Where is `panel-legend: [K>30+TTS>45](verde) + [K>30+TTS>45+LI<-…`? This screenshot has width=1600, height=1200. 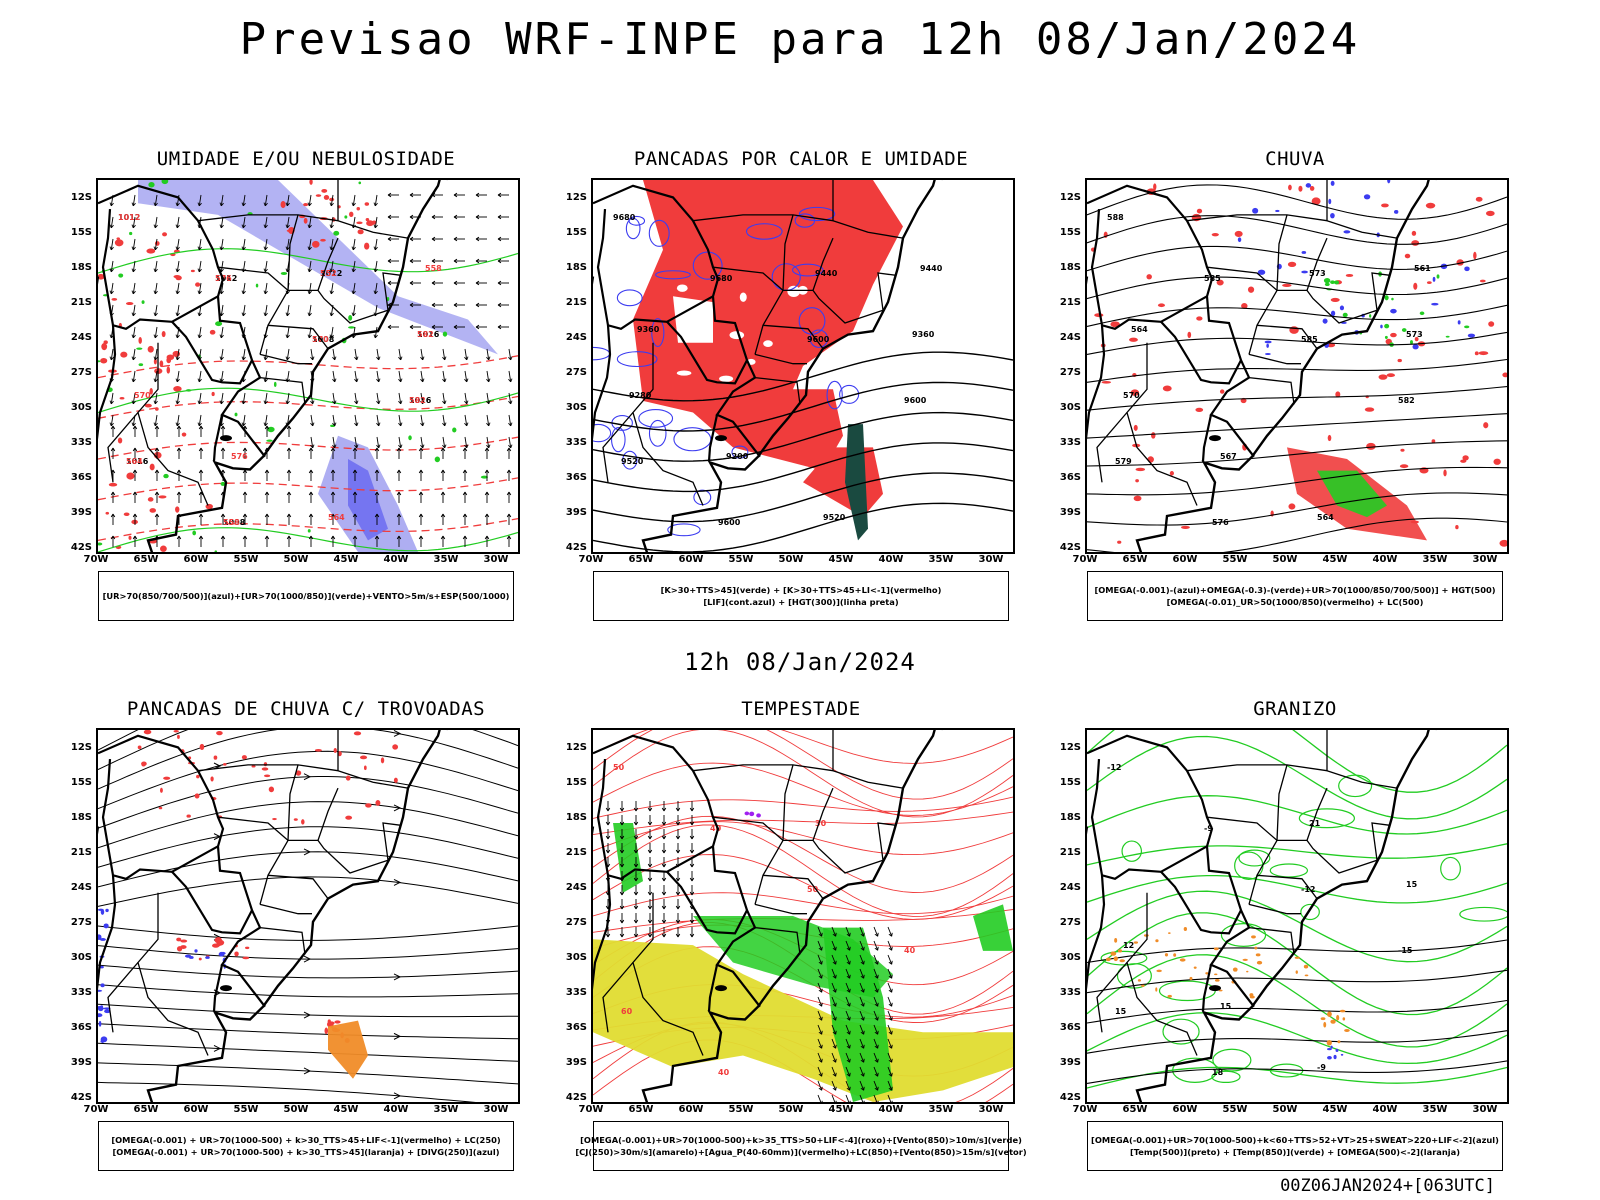 panel-legend: [K>30+TTS>45](verde) + [K>30+TTS>45+LI<-… is located at coordinates (801, 596).